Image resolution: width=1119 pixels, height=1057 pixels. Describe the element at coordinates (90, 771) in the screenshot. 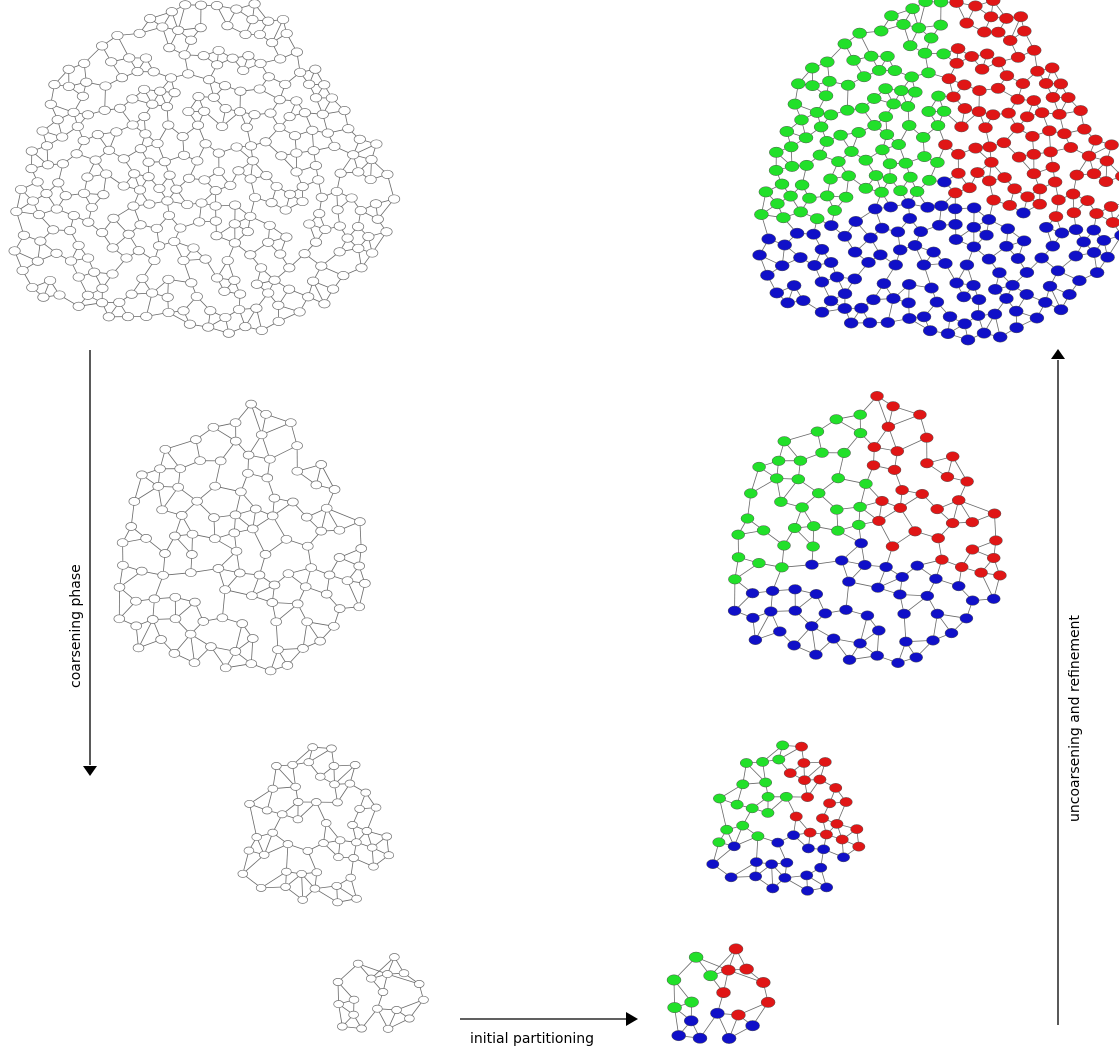

I see `coarsening-arrowhead` at that location.